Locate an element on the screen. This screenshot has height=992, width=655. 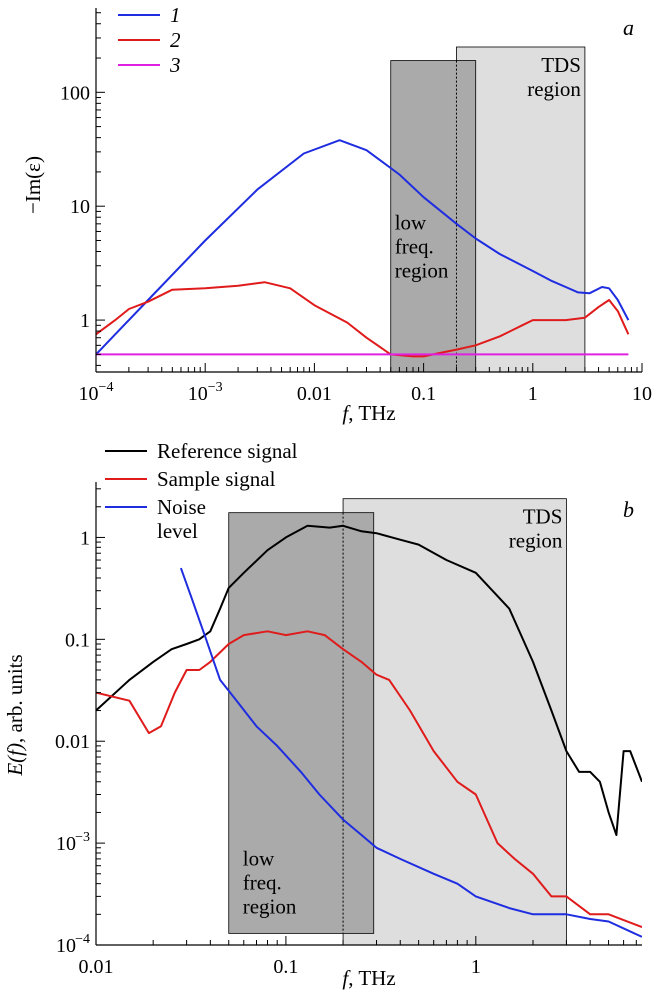
panel-label: a is located at coordinates (628, 27).